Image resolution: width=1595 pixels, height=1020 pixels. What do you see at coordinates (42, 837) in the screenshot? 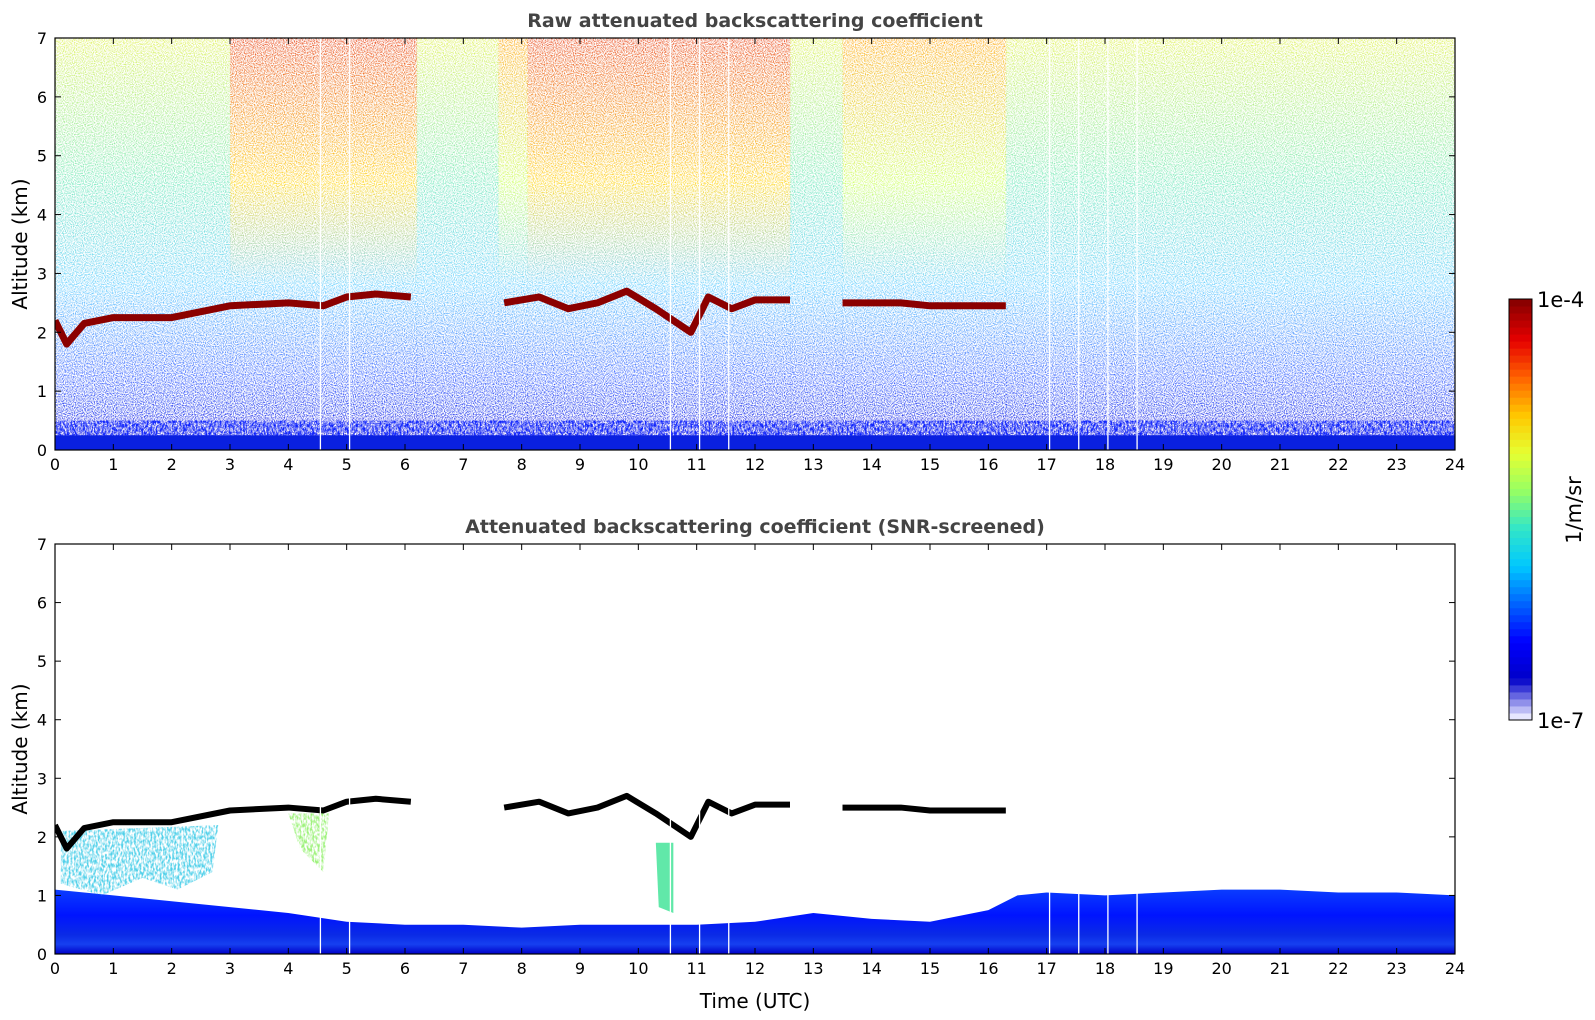
I see `y-tick-label: 2` at bounding box center [42, 837].